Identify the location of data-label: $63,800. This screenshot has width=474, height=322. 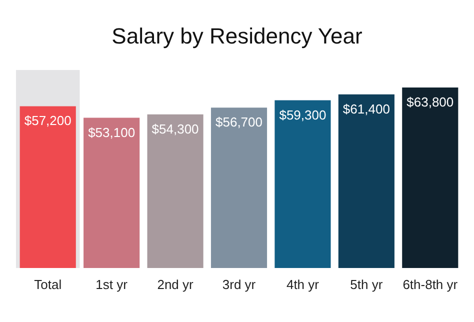
(430, 102).